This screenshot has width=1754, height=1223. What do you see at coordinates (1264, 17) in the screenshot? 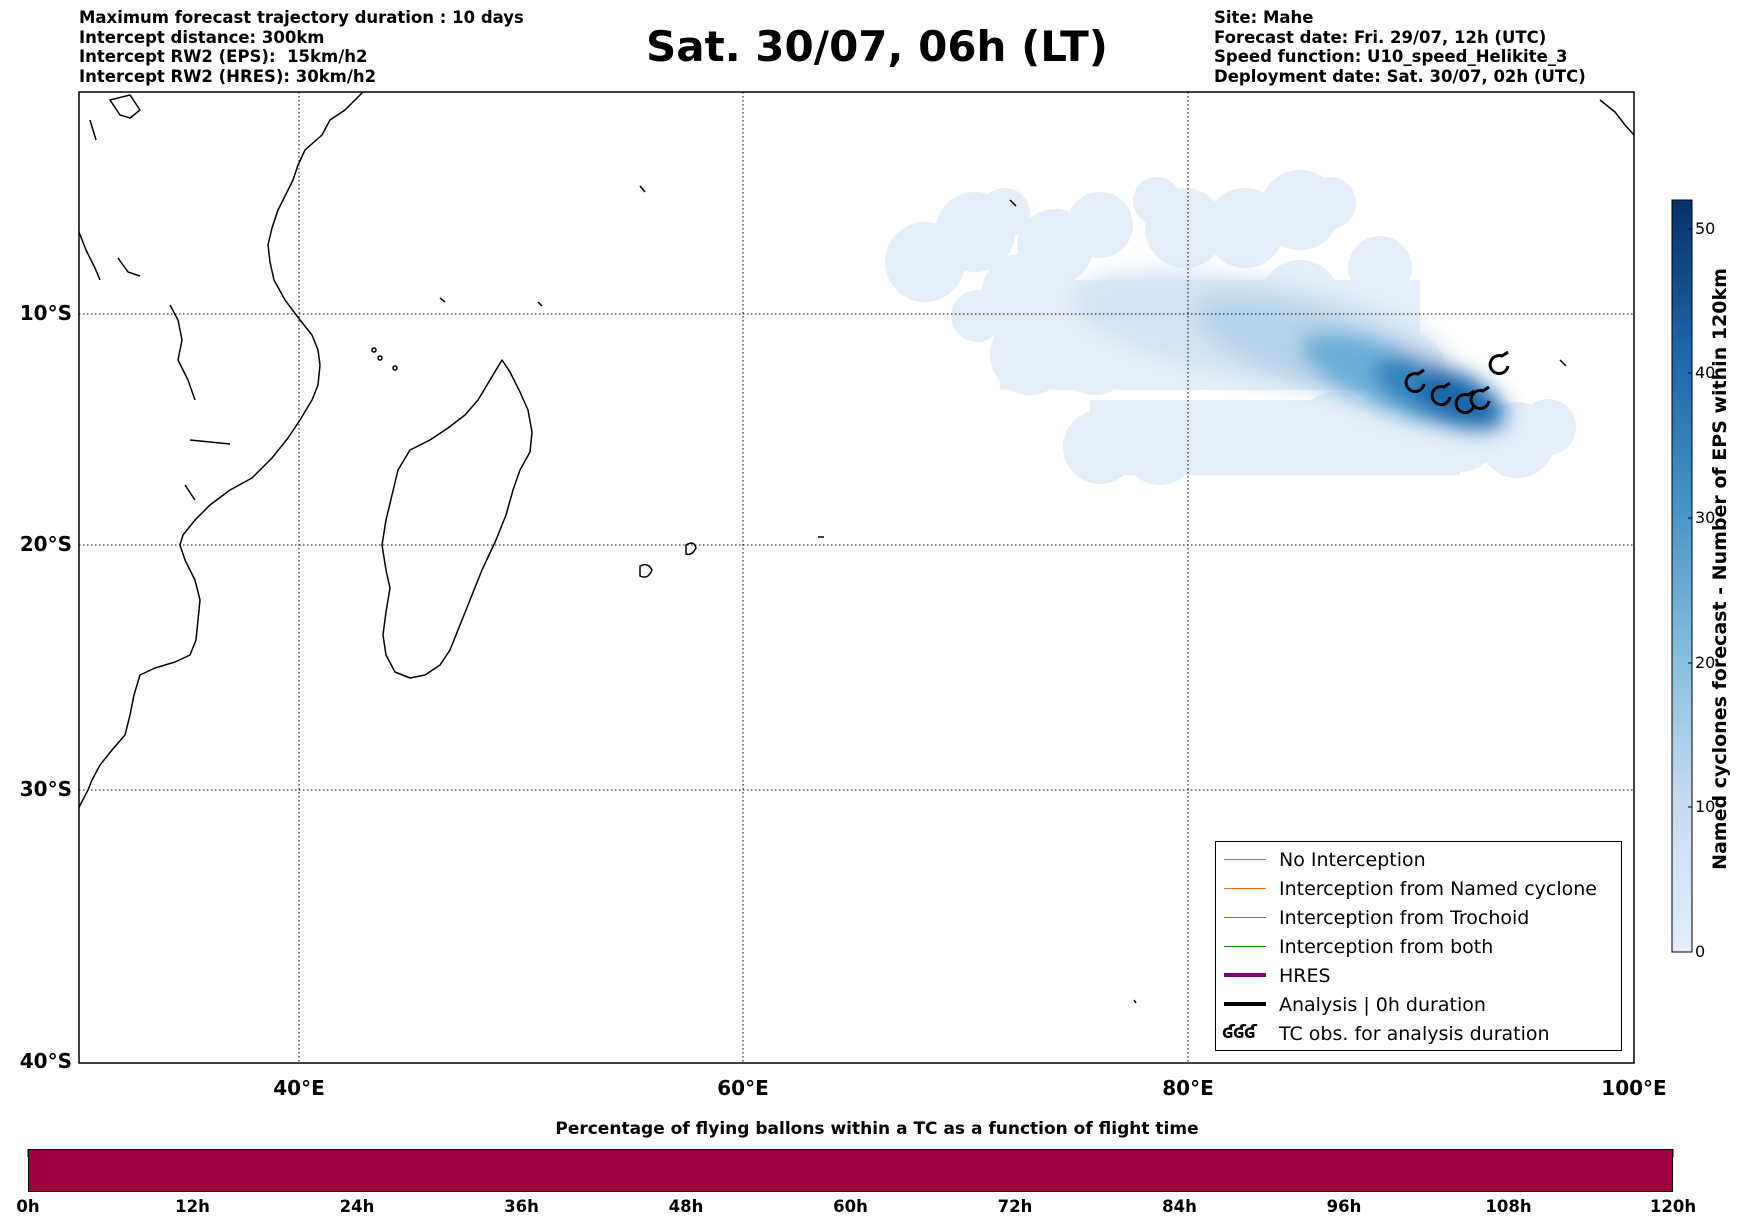
I see `header-right-line: Site: Mahe` at bounding box center [1264, 17].